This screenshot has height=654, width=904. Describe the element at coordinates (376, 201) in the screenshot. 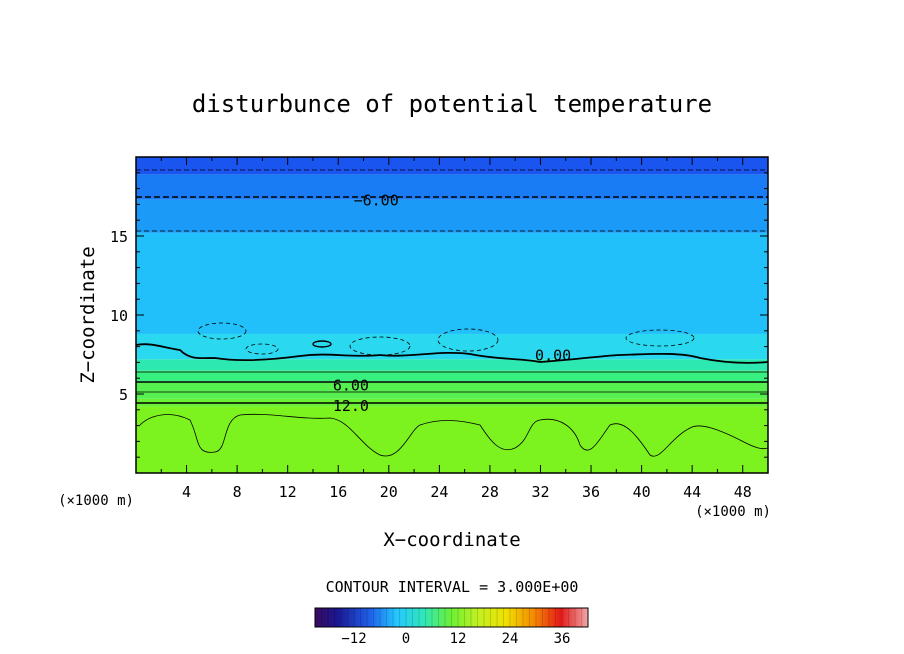

I see `contour-label: −6.00` at that location.